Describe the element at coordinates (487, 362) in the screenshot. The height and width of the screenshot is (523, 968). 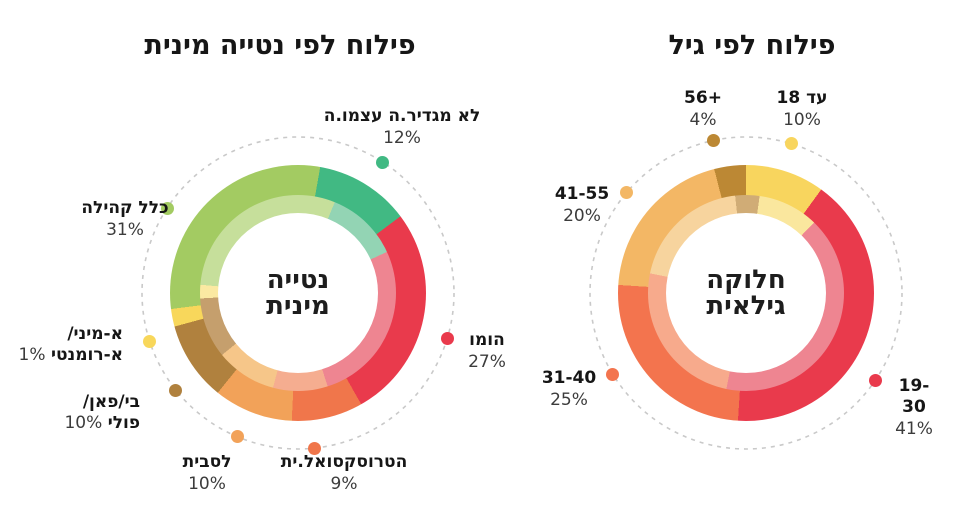
I see `slice-percent: 27%` at that location.